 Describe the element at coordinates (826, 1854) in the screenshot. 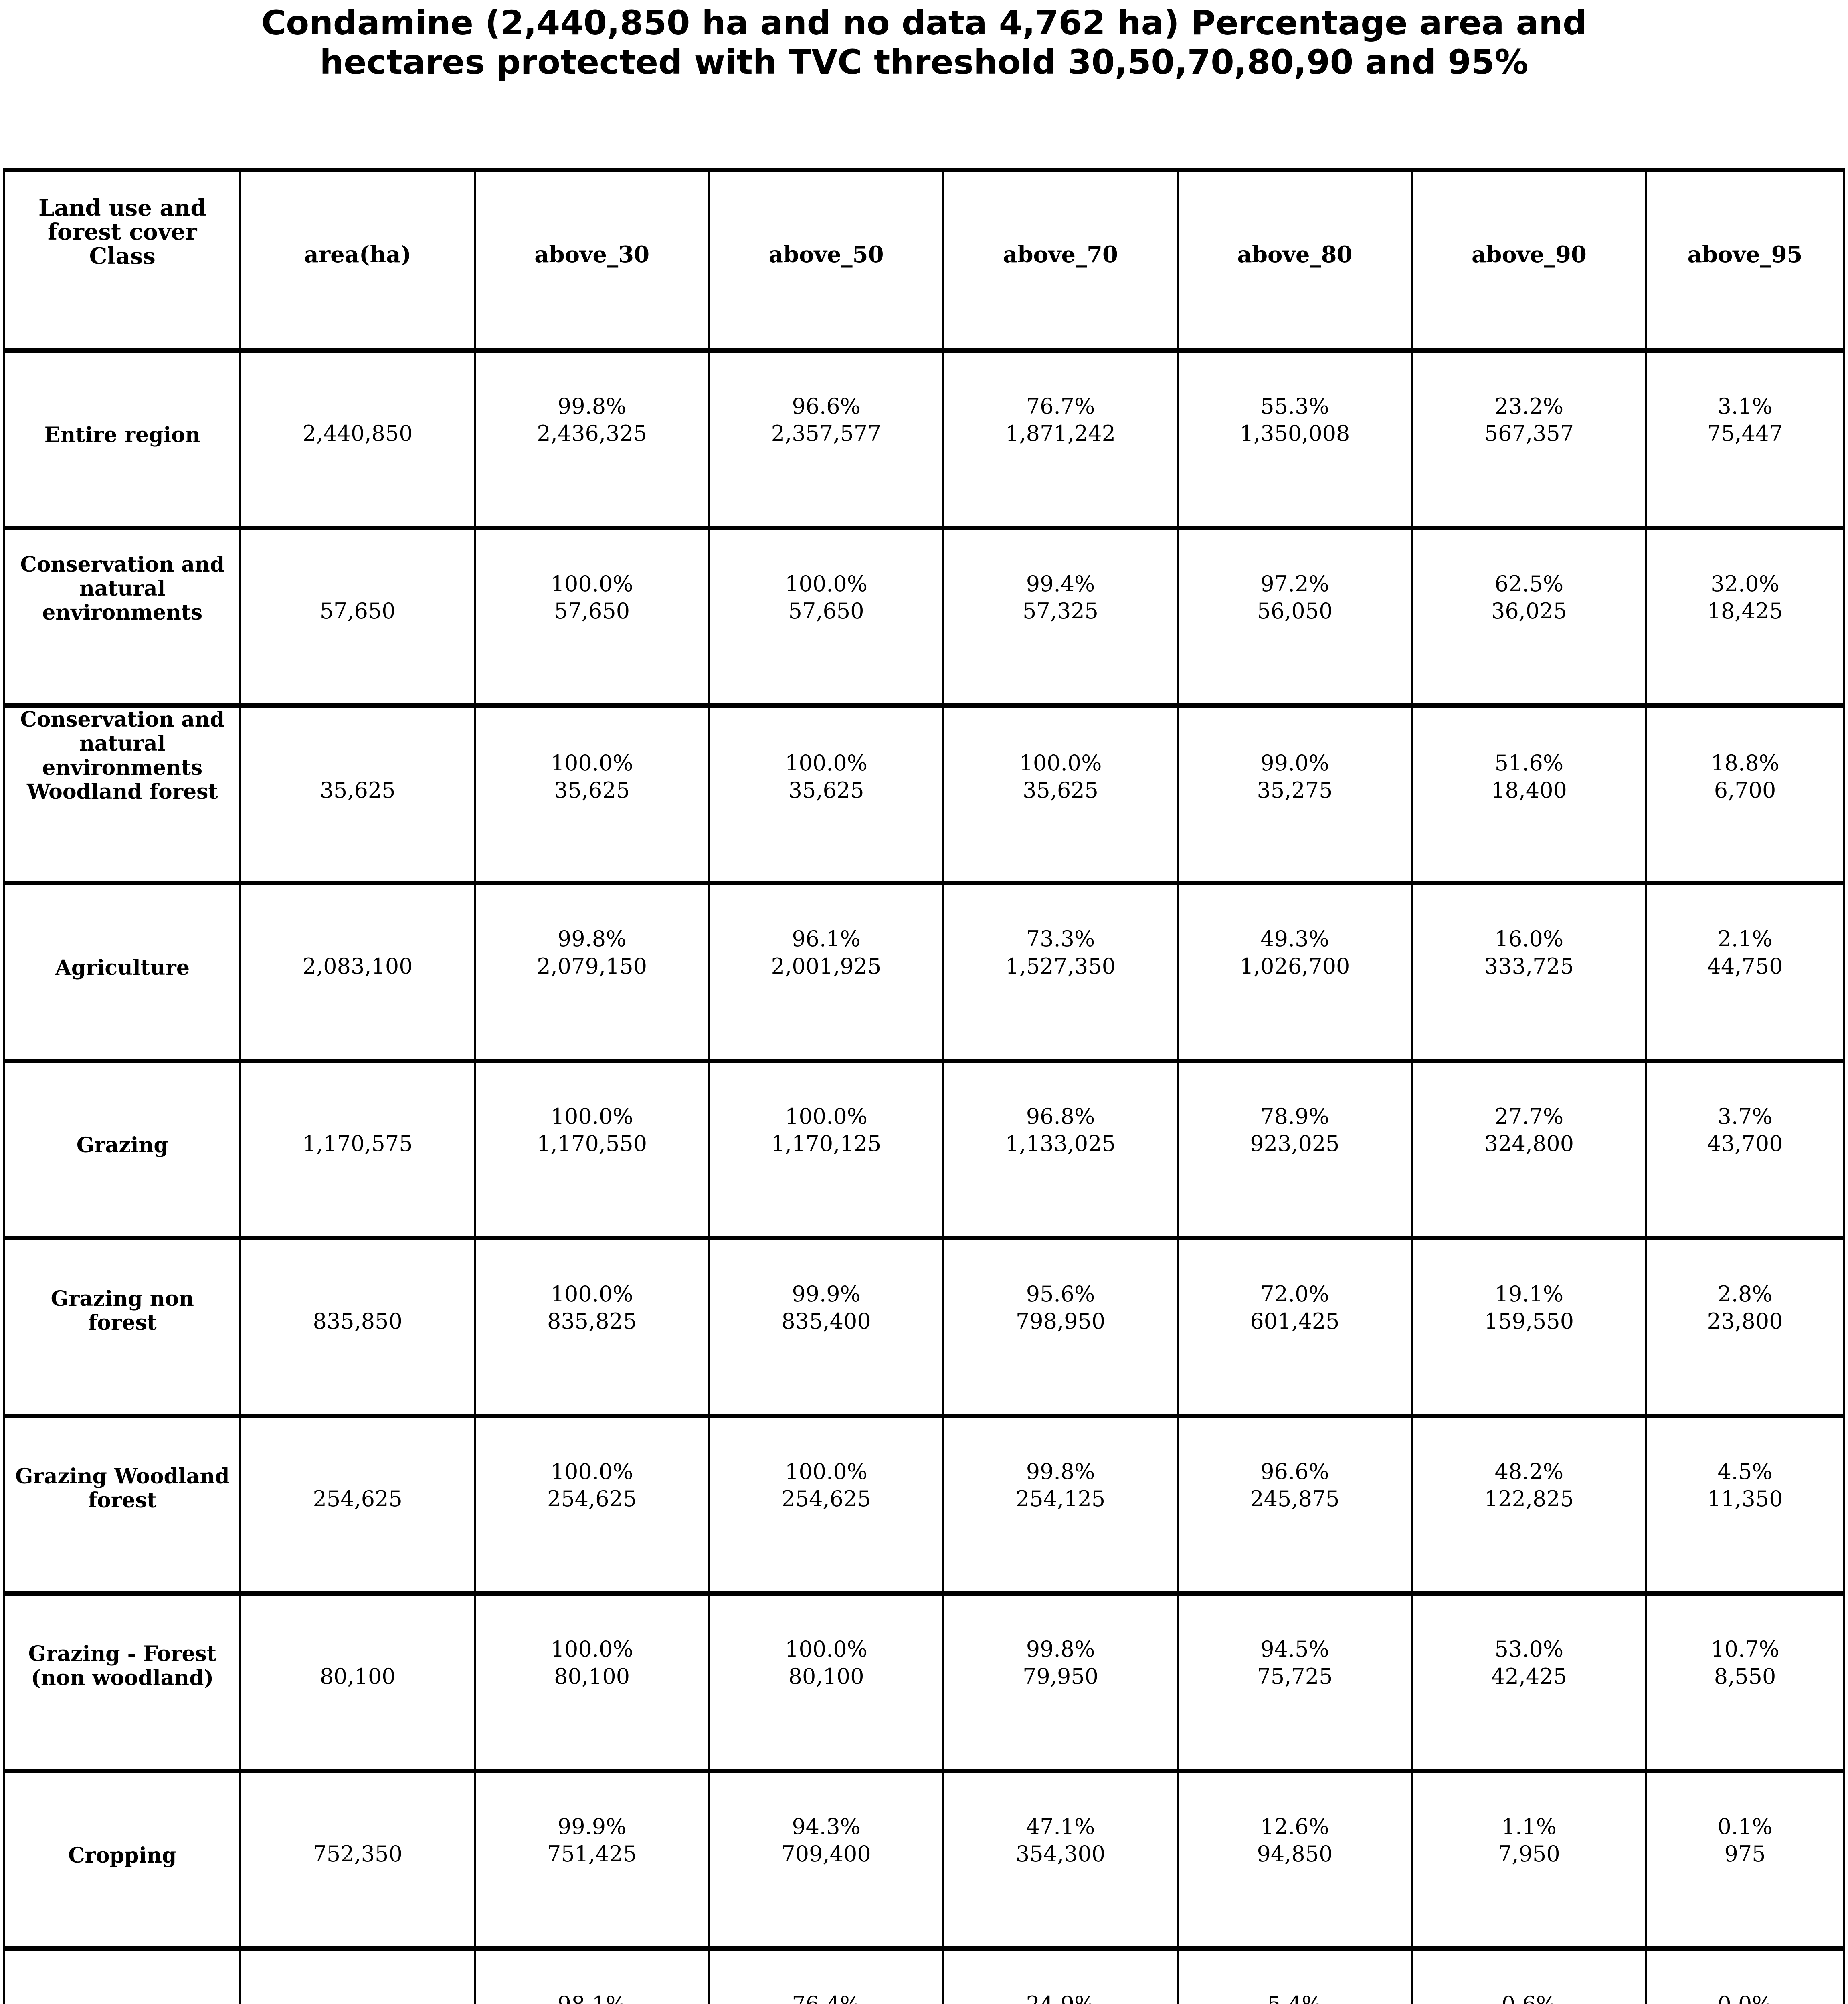

I see `hectares-value: 709,400` at that location.